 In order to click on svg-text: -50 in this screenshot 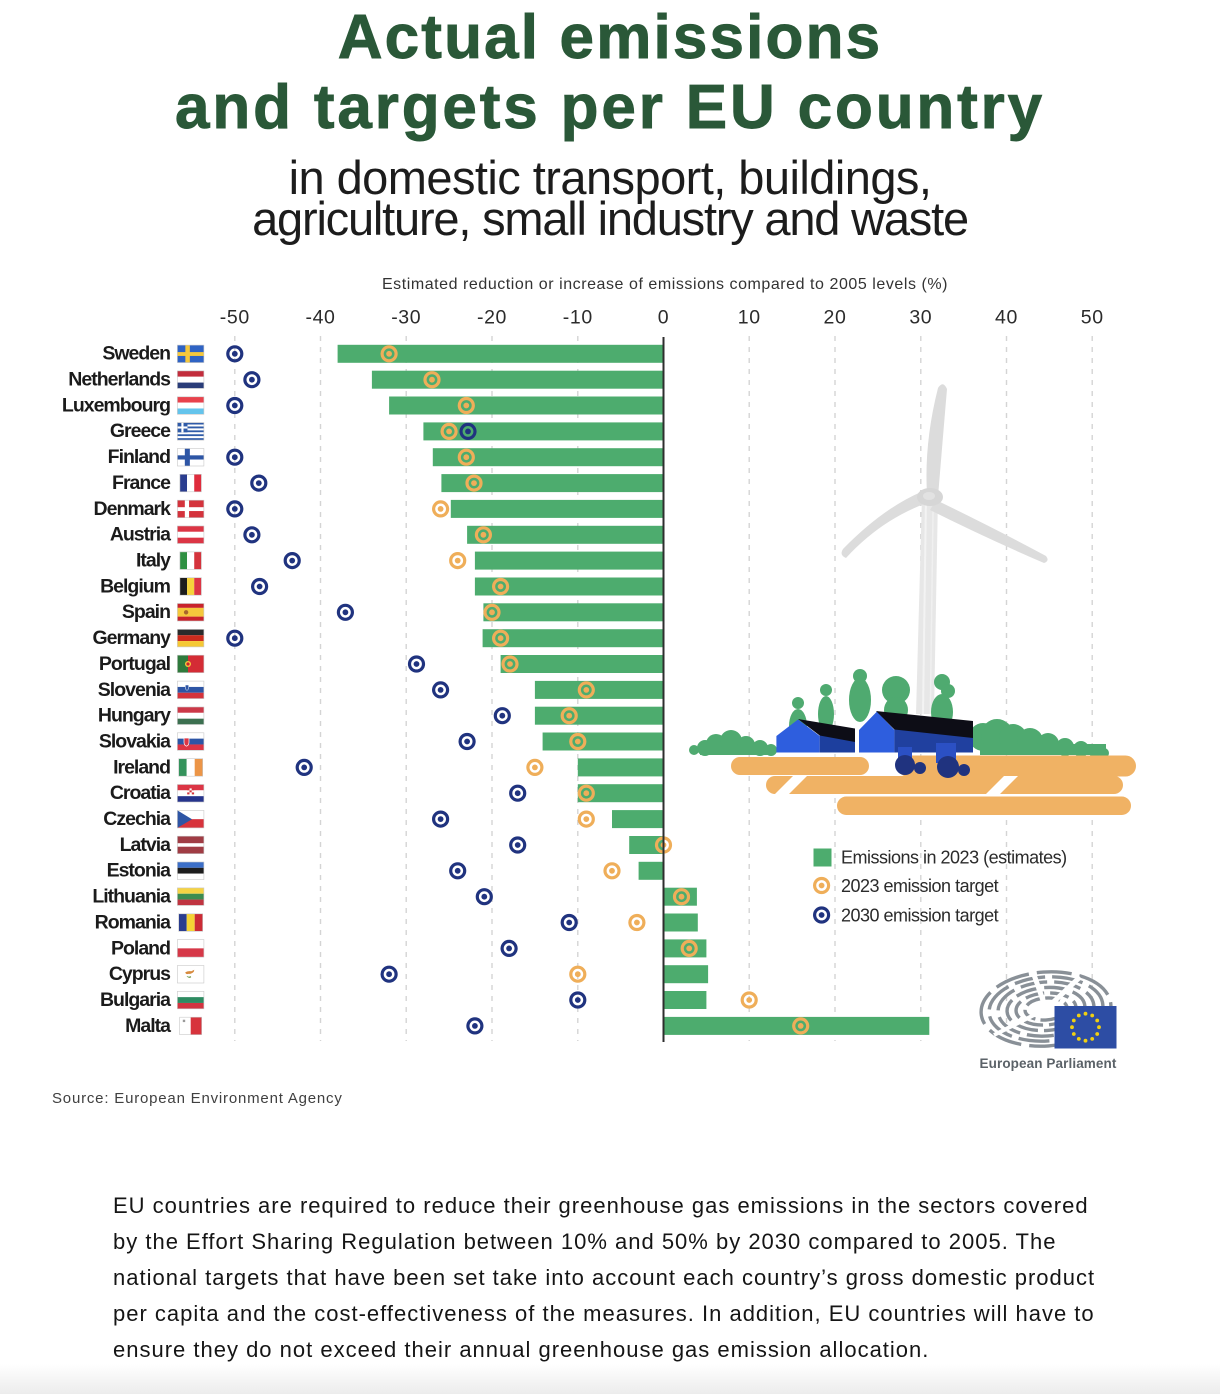, I will do `click(235, 318)`.